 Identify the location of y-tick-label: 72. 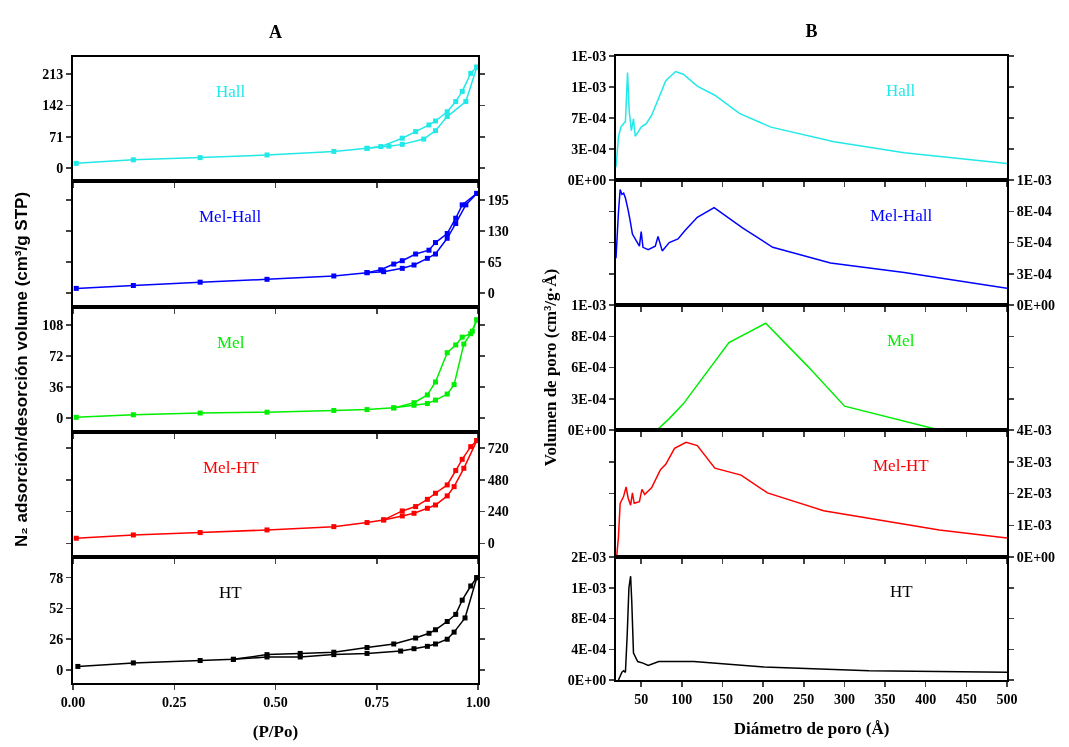
(56, 357).